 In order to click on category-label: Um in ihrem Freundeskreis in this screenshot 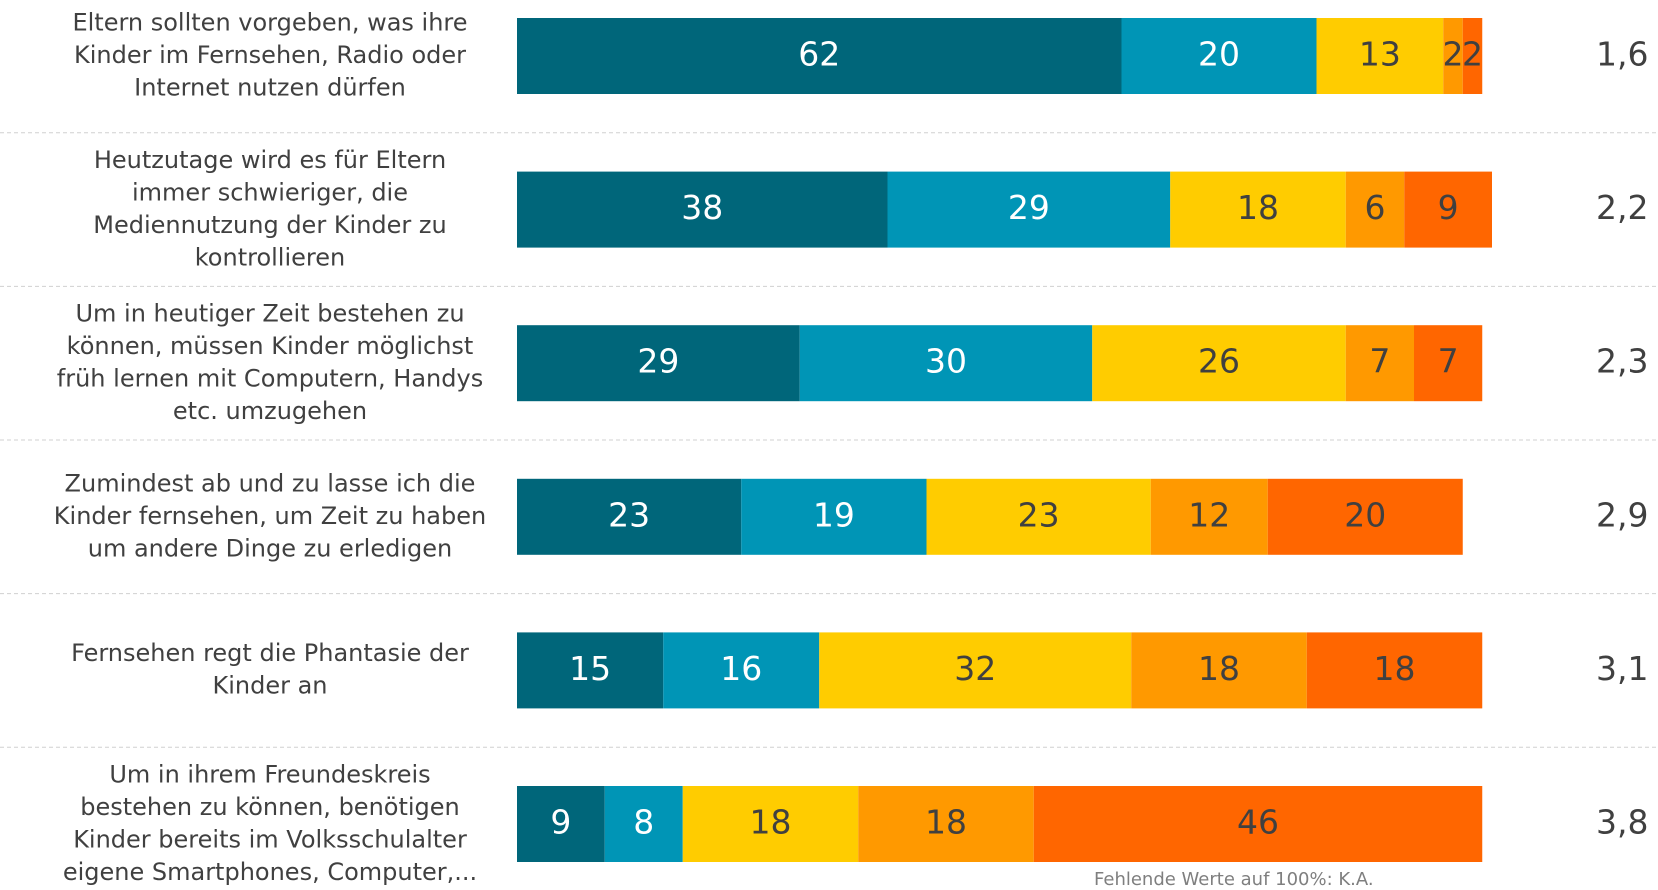, I will do `click(269, 774)`.